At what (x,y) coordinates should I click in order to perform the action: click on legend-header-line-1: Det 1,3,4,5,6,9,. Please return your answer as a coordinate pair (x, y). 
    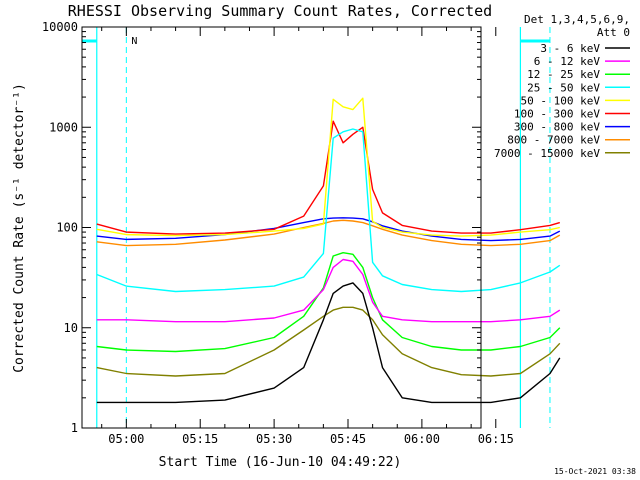
    Looking at the image, I should click on (577, 19).